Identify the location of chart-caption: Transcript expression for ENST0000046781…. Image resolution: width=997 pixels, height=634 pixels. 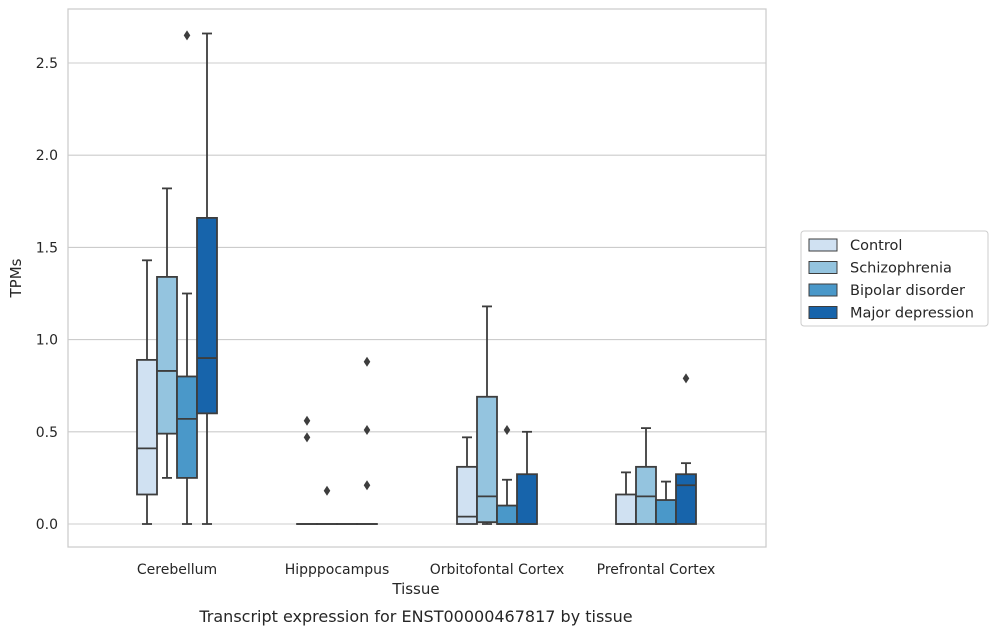
(415, 616).